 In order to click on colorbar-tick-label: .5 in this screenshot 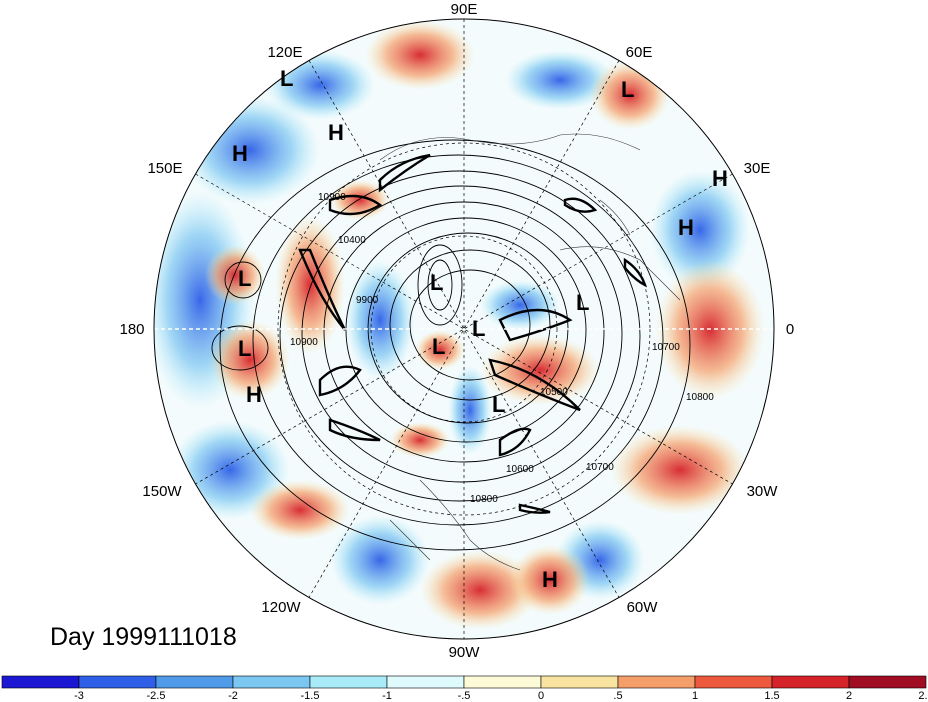, I will do `click(617, 696)`.